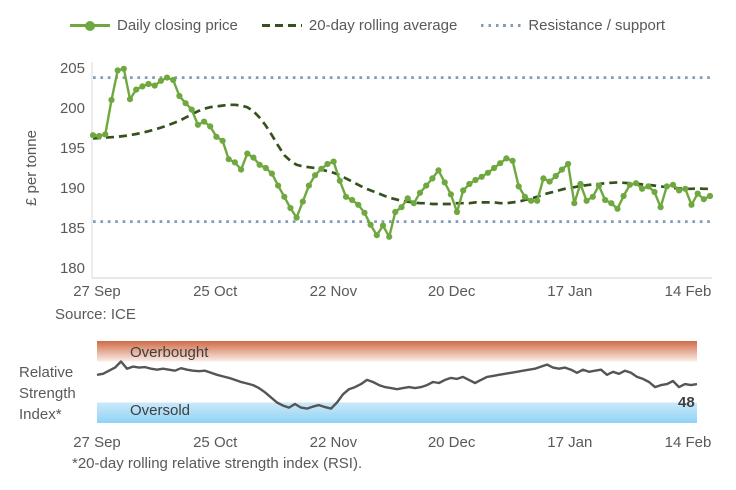 The image size is (736, 490). Describe the element at coordinates (383, 25) in the screenshot. I see `legend-label-rolling-average: 20-day rolling average` at that location.